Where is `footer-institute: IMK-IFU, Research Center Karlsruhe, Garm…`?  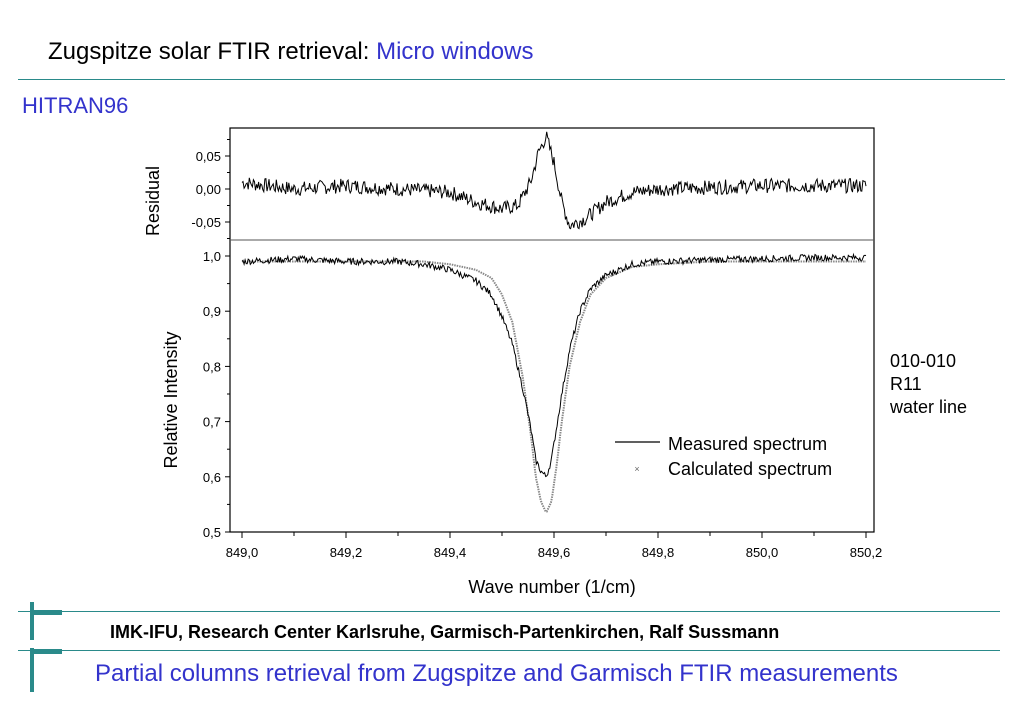 footer-institute: IMK-IFU, Research Center Karlsruhe, Garm… is located at coordinates (445, 632).